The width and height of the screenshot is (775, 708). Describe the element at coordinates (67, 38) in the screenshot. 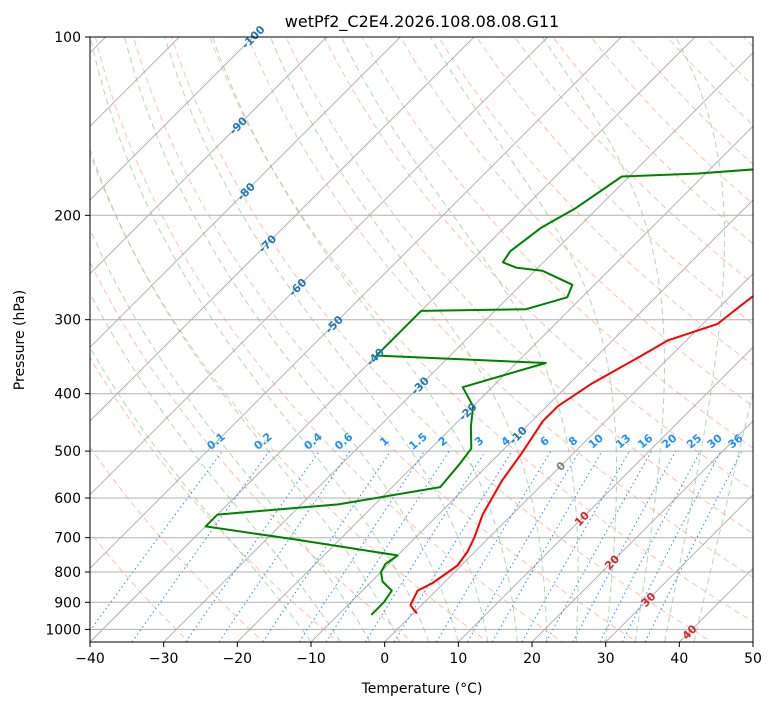

I see `y-tick-label: 100` at that location.